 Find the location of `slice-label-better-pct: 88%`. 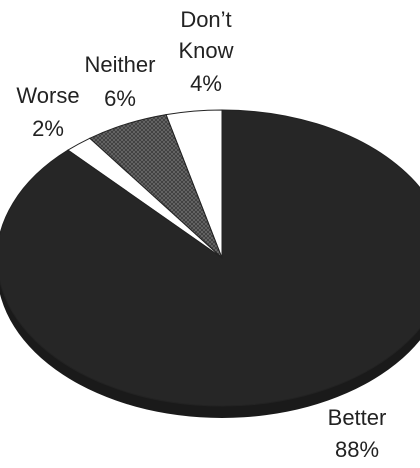

slice-label-better-pct: 88% is located at coordinates (357, 449).